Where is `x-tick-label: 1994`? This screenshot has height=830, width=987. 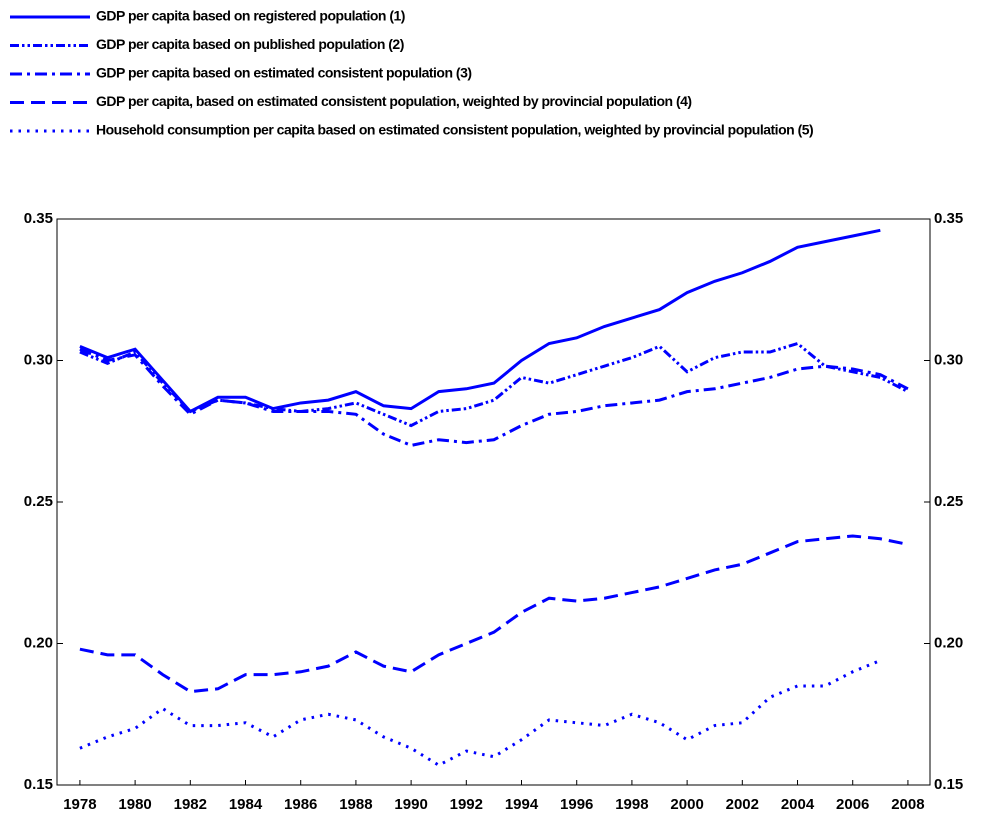 x-tick-label: 1994 is located at coordinates (522, 804).